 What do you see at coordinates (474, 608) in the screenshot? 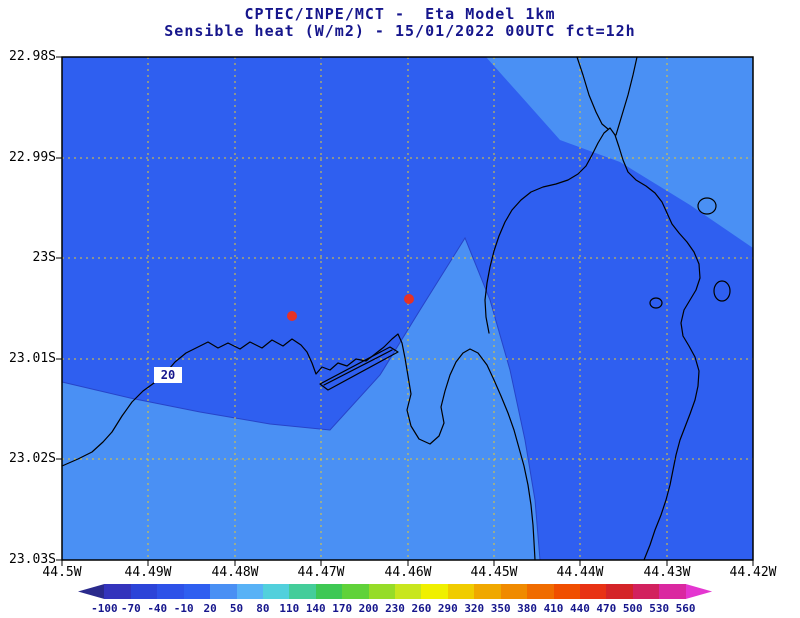
I see `colorbar-label: 320` at bounding box center [474, 608].